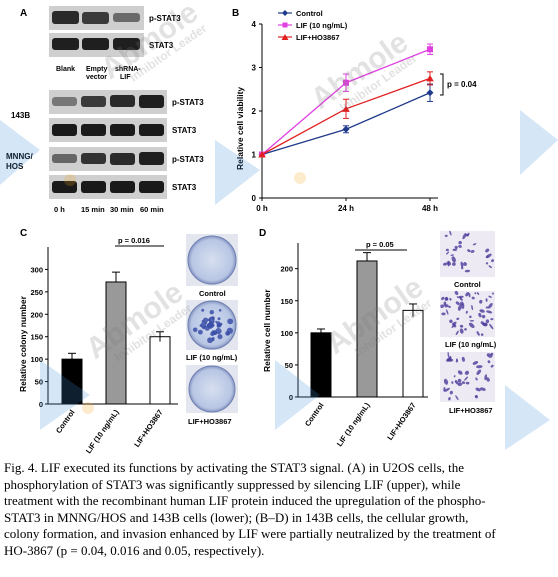  I want to click on time-label: 60 min, so click(152, 209).